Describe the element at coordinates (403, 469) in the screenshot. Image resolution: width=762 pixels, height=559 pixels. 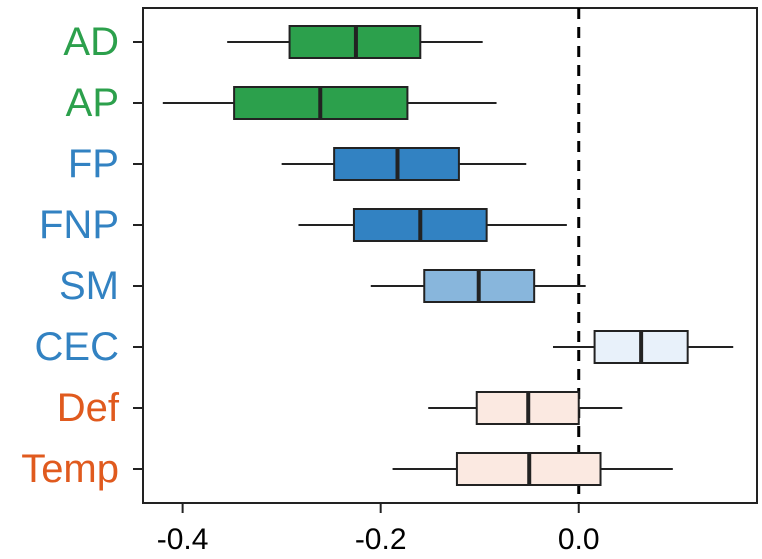
I see `box-temp` at that location.